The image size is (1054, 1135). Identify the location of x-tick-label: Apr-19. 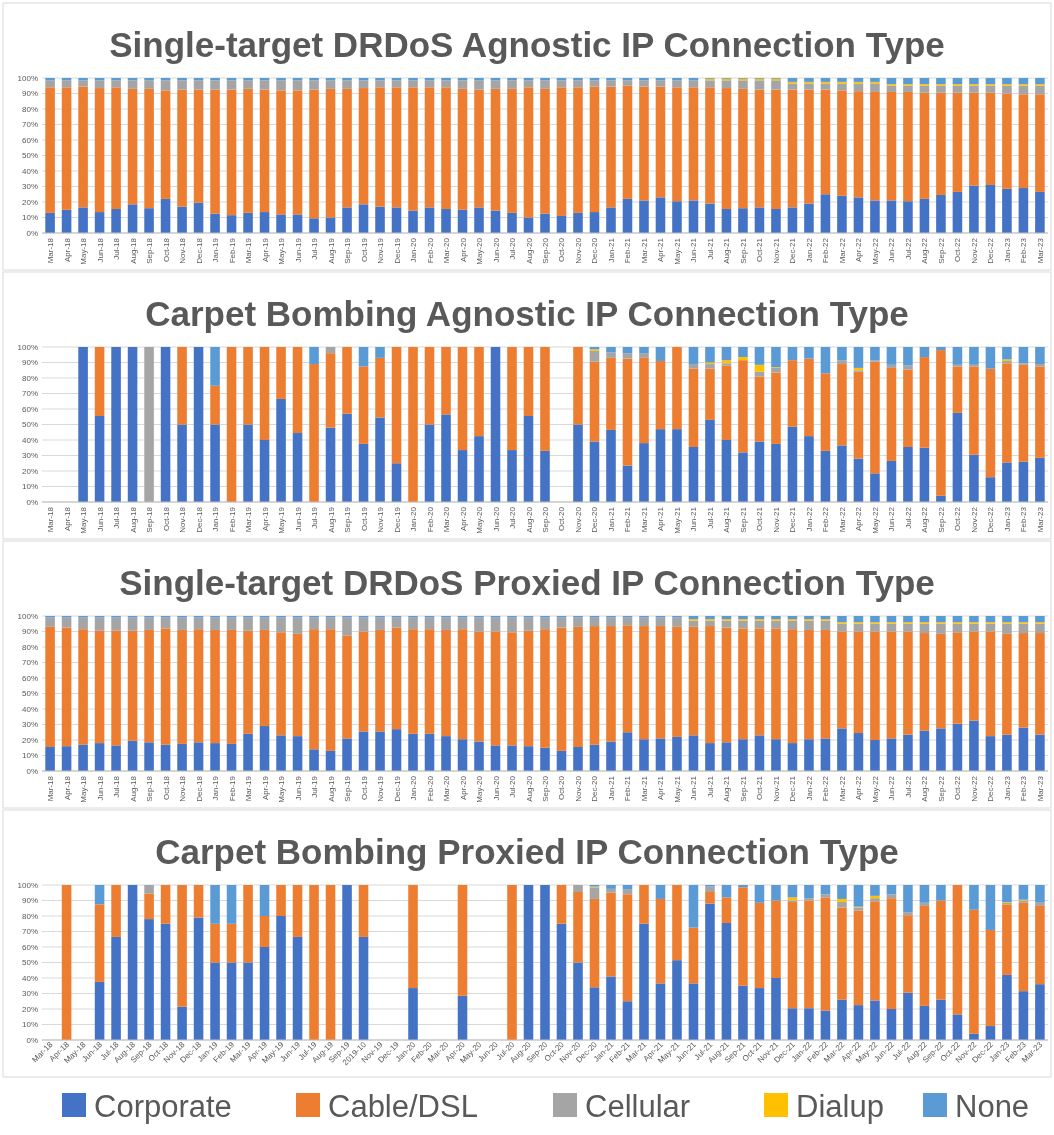
(265, 250).